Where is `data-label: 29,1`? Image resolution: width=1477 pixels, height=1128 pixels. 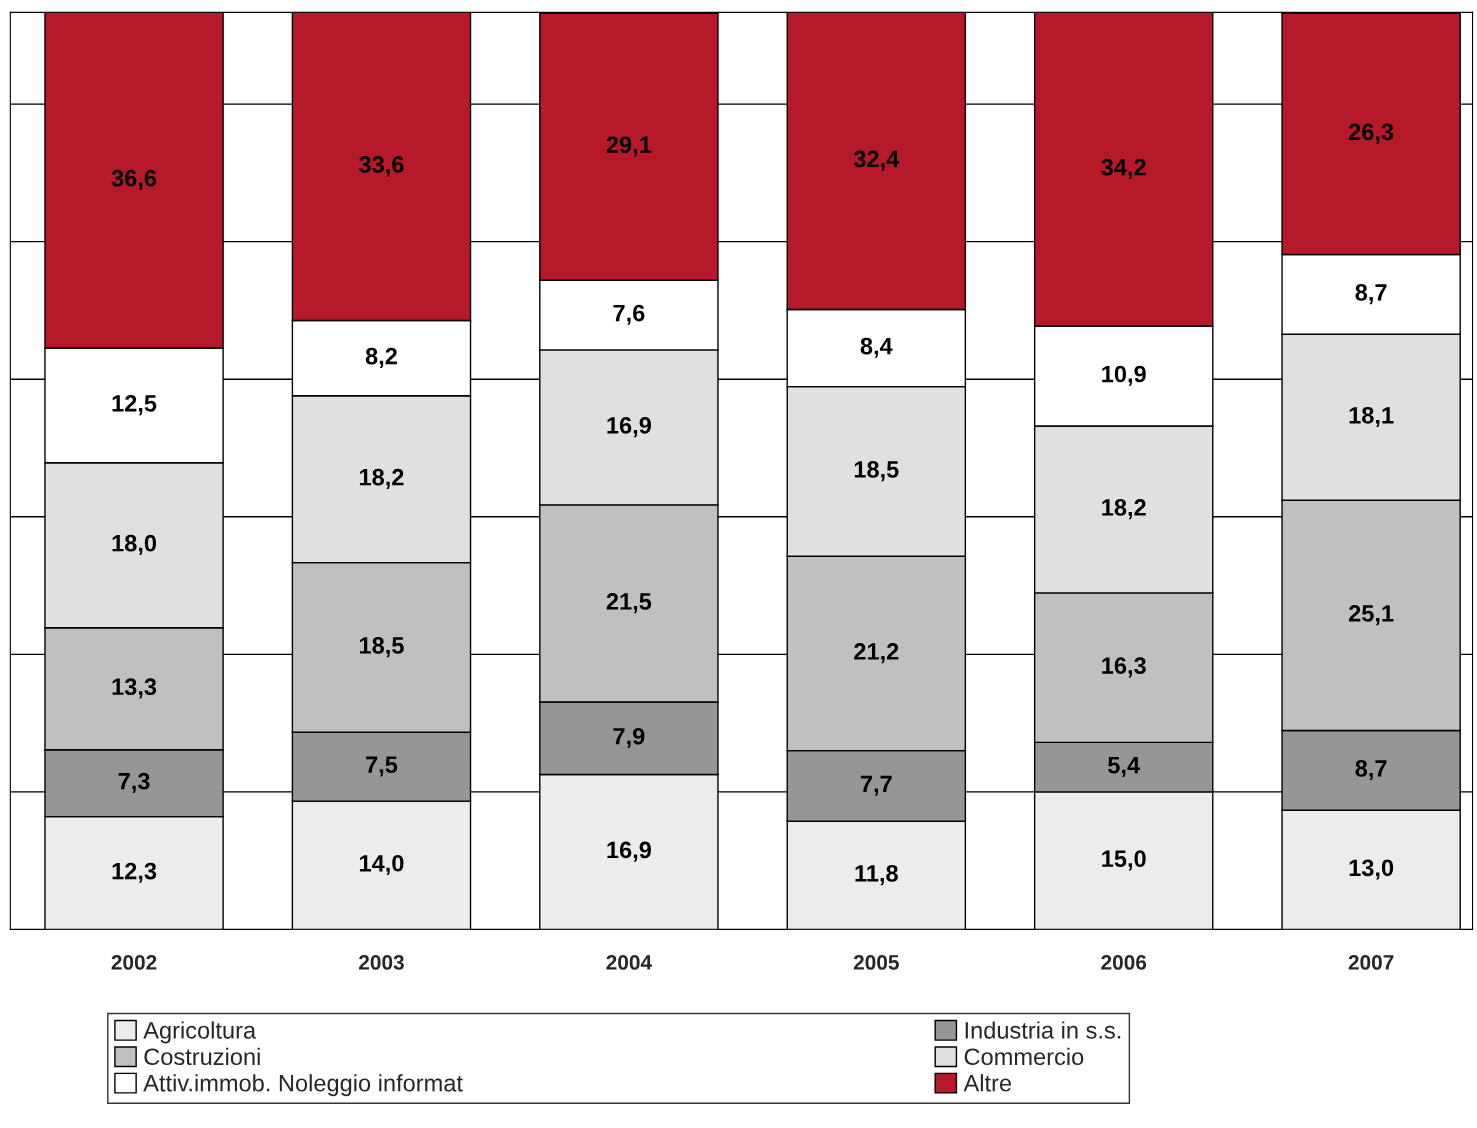
data-label: 29,1 is located at coordinates (629, 146).